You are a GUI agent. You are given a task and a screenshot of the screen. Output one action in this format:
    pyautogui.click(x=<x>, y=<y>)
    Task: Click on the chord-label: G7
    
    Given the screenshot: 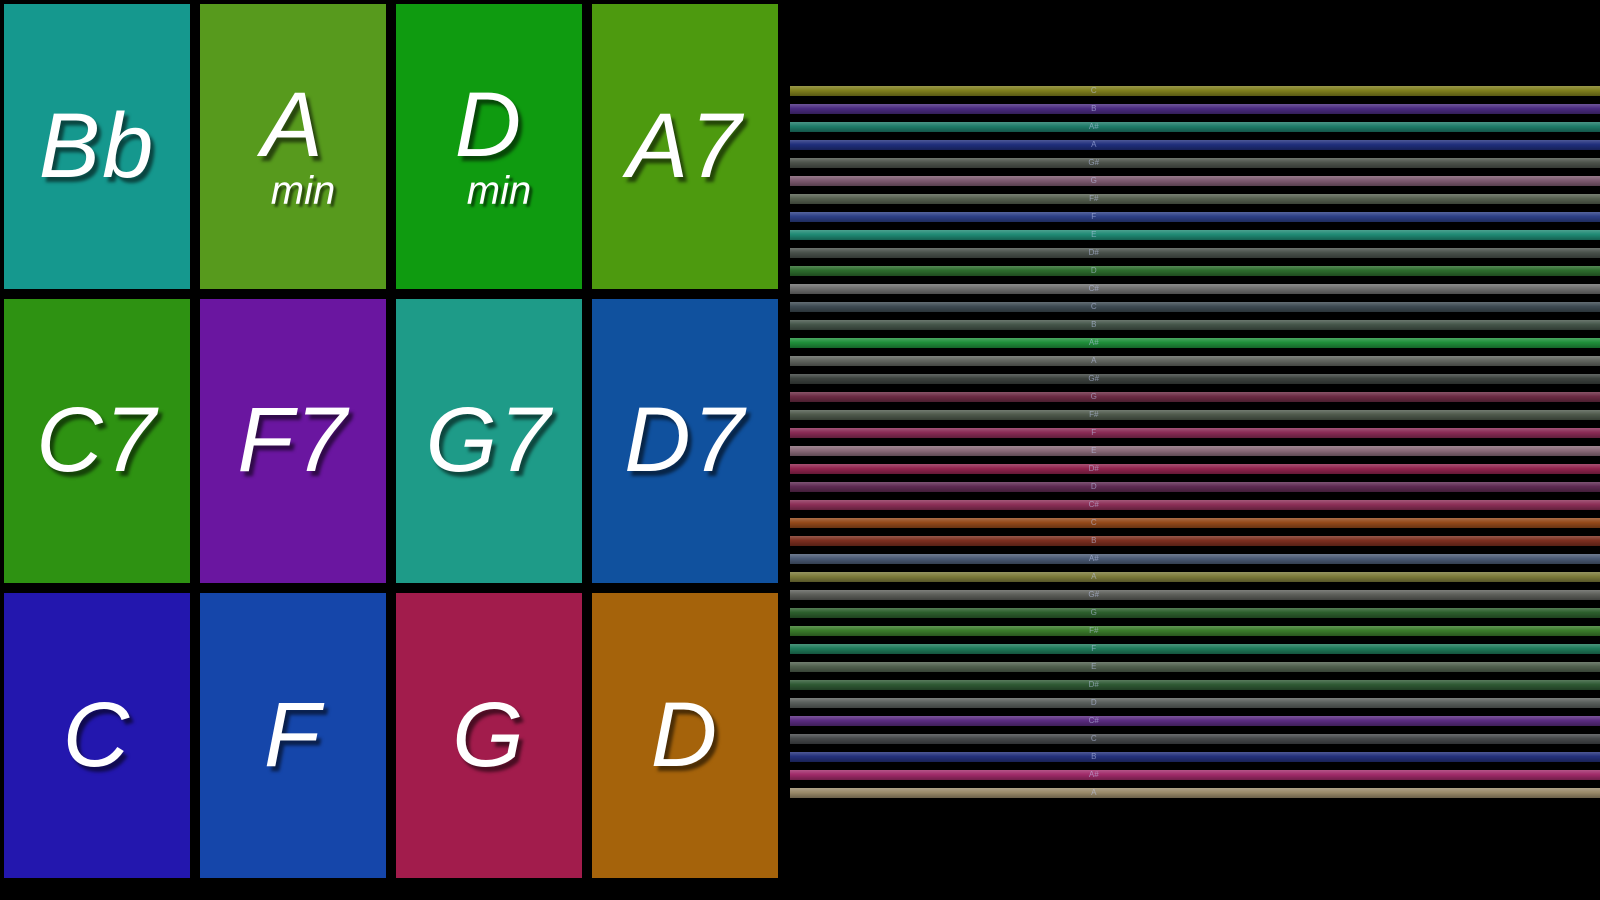 What is the action you would take?
    pyautogui.click(x=489, y=440)
    